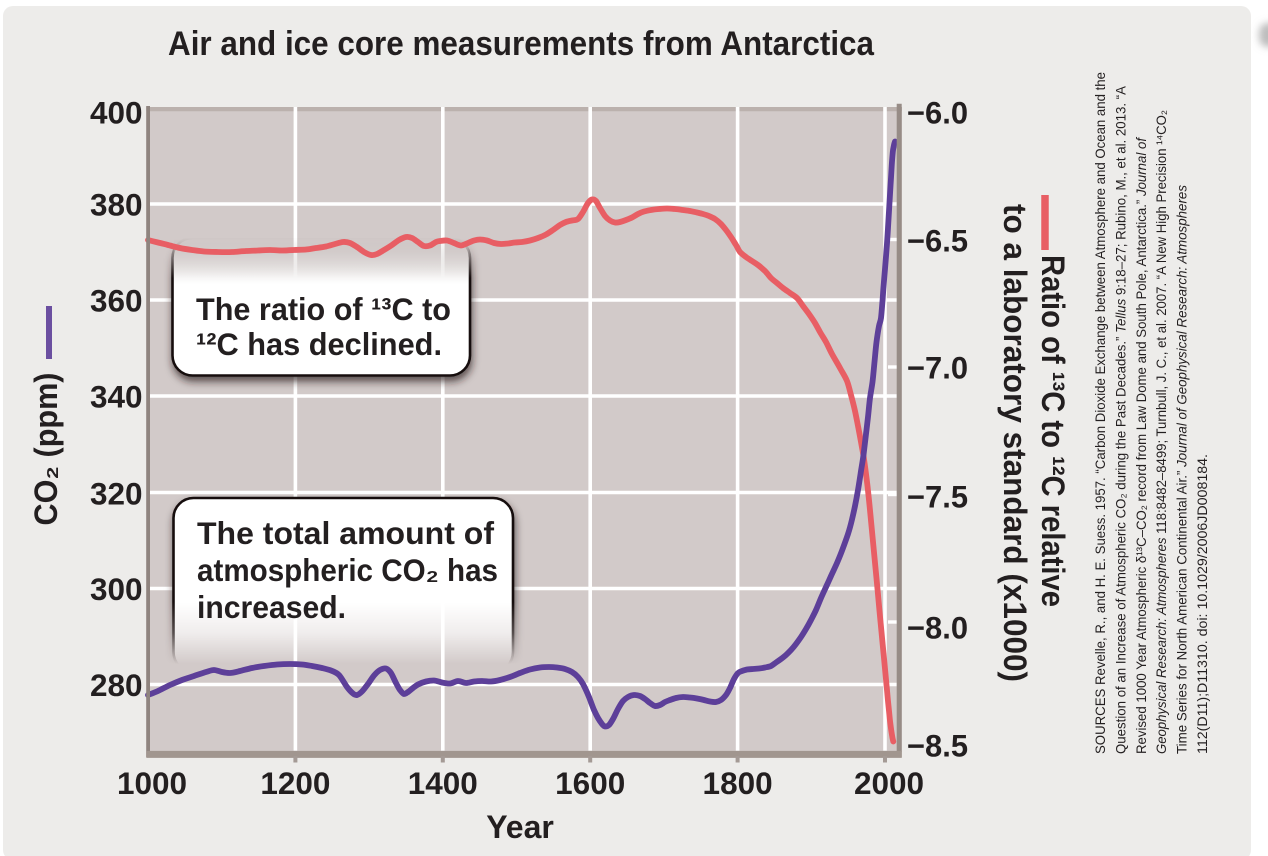  Describe the element at coordinates (520, 827) in the screenshot. I see `svg-text: Year` at that location.